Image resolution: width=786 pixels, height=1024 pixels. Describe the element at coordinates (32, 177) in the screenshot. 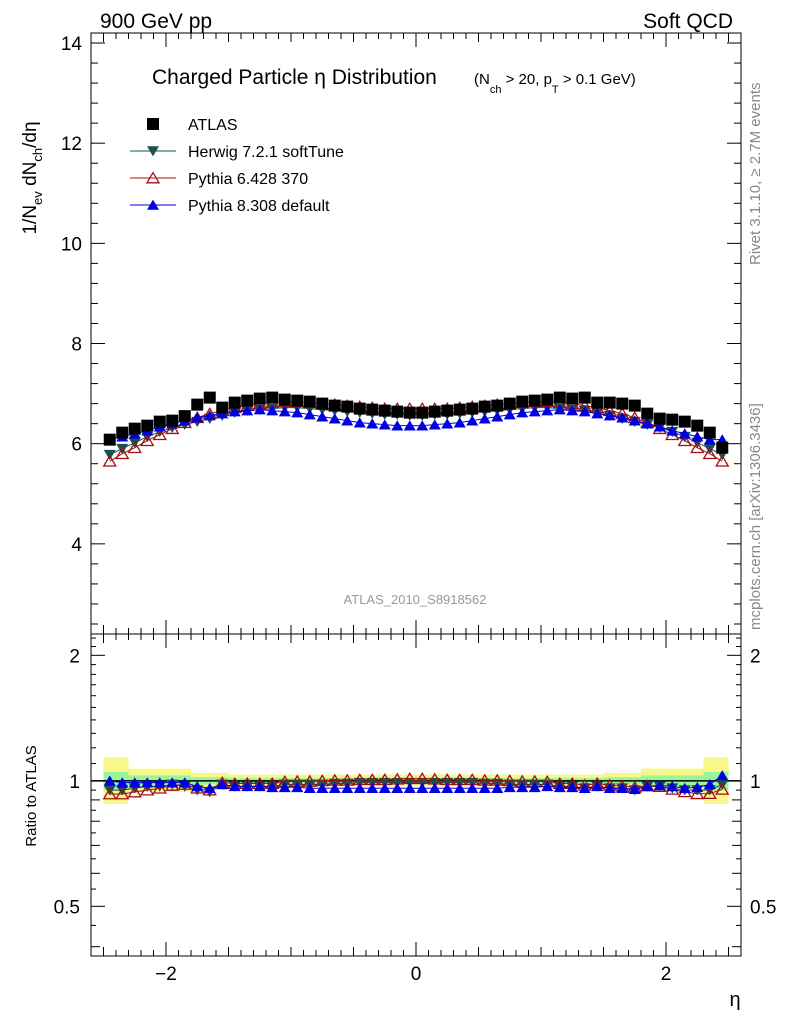

I see `main-y-axis-label: 1/Nev dNch/dη` at that location.